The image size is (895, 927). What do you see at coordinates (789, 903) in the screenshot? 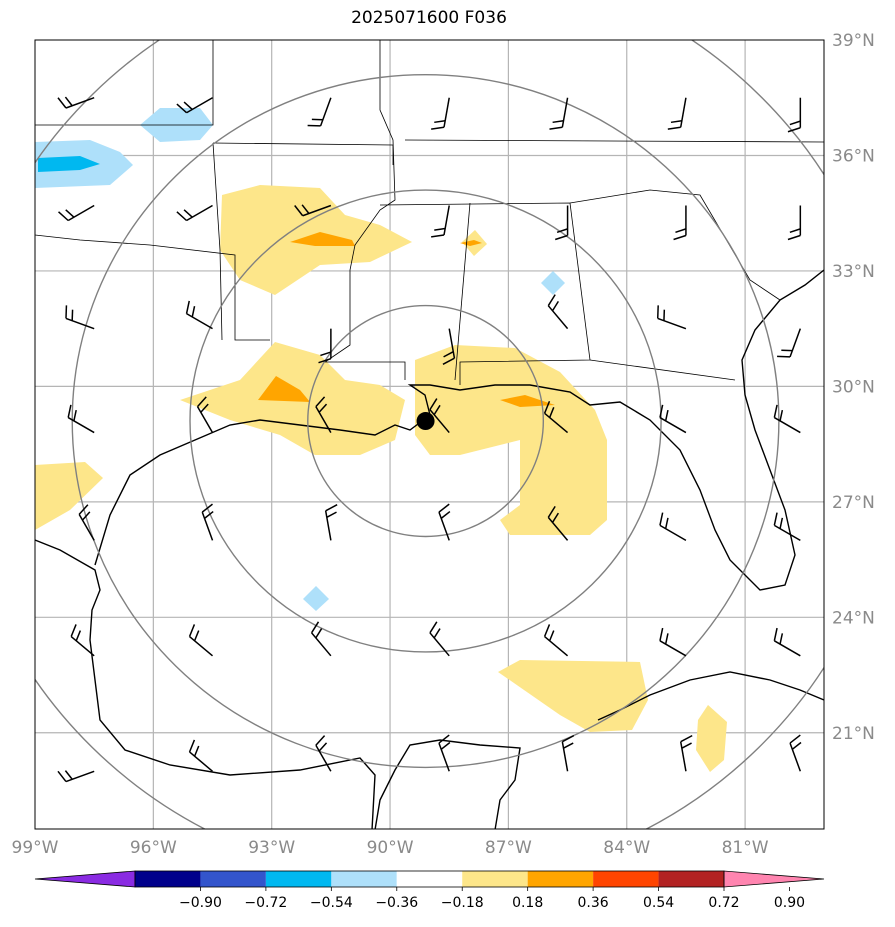
I see `colorbar-tick-label: 0.90` at bounding box center [789, 903].